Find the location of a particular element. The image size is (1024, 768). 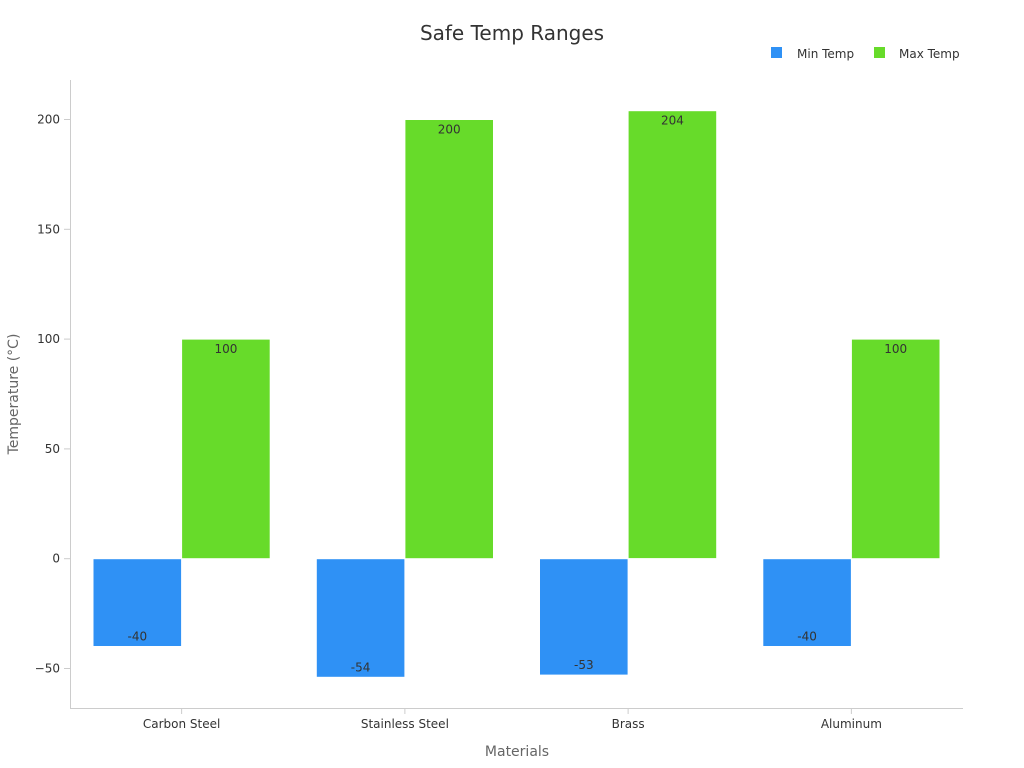

data-label-max-temp-aluminum: 100 is located at coordinates (895, 349).